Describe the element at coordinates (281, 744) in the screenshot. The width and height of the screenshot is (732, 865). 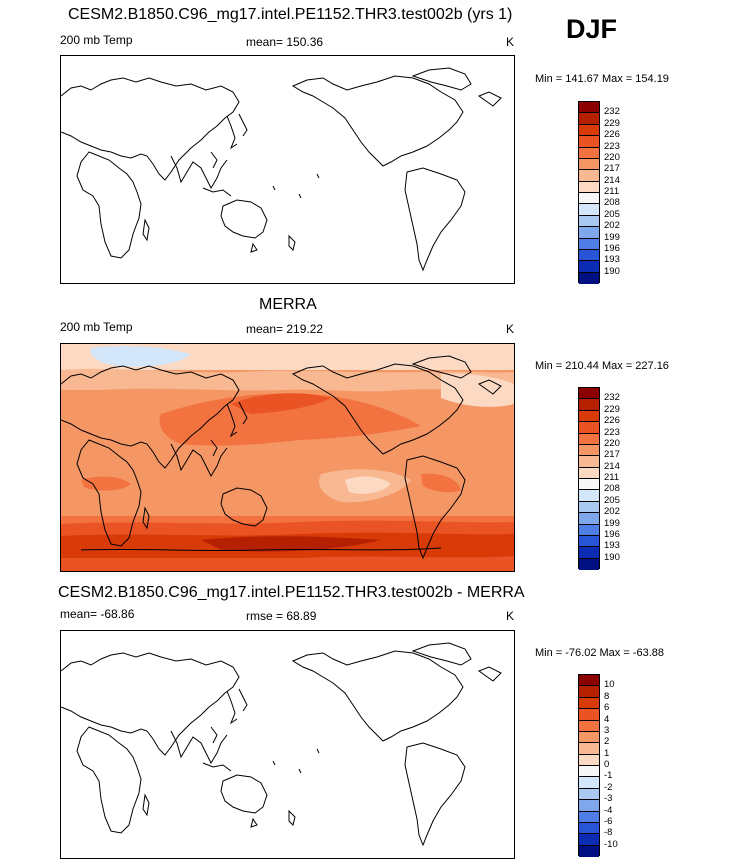
I see `panel-3-coastlines` at that location.